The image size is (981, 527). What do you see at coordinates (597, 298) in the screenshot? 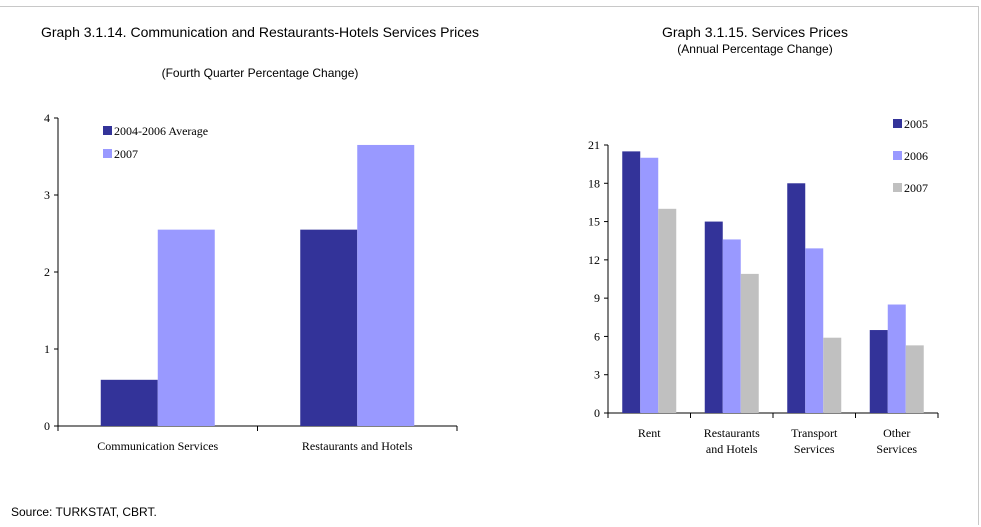
I see `y-tick-label: 9` at bounding box center [597, 298].